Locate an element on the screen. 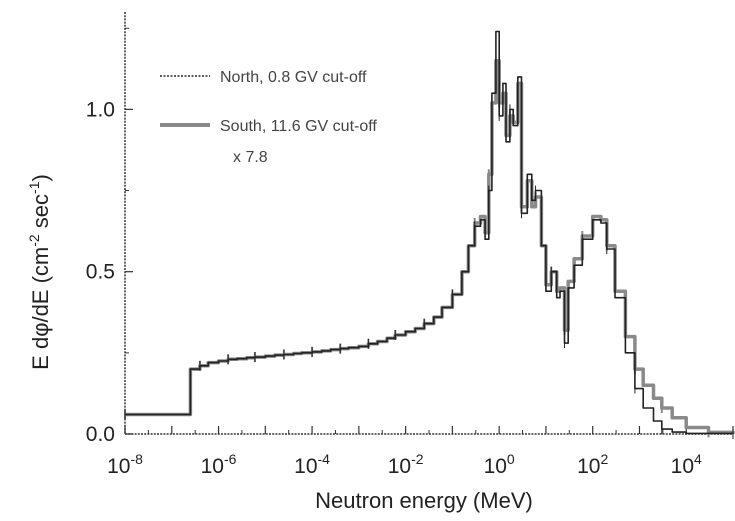 Image resolution: width=735 pixels, height=521 pixels. x-tick-exponent: 2 is located at coordinates (604, 459).